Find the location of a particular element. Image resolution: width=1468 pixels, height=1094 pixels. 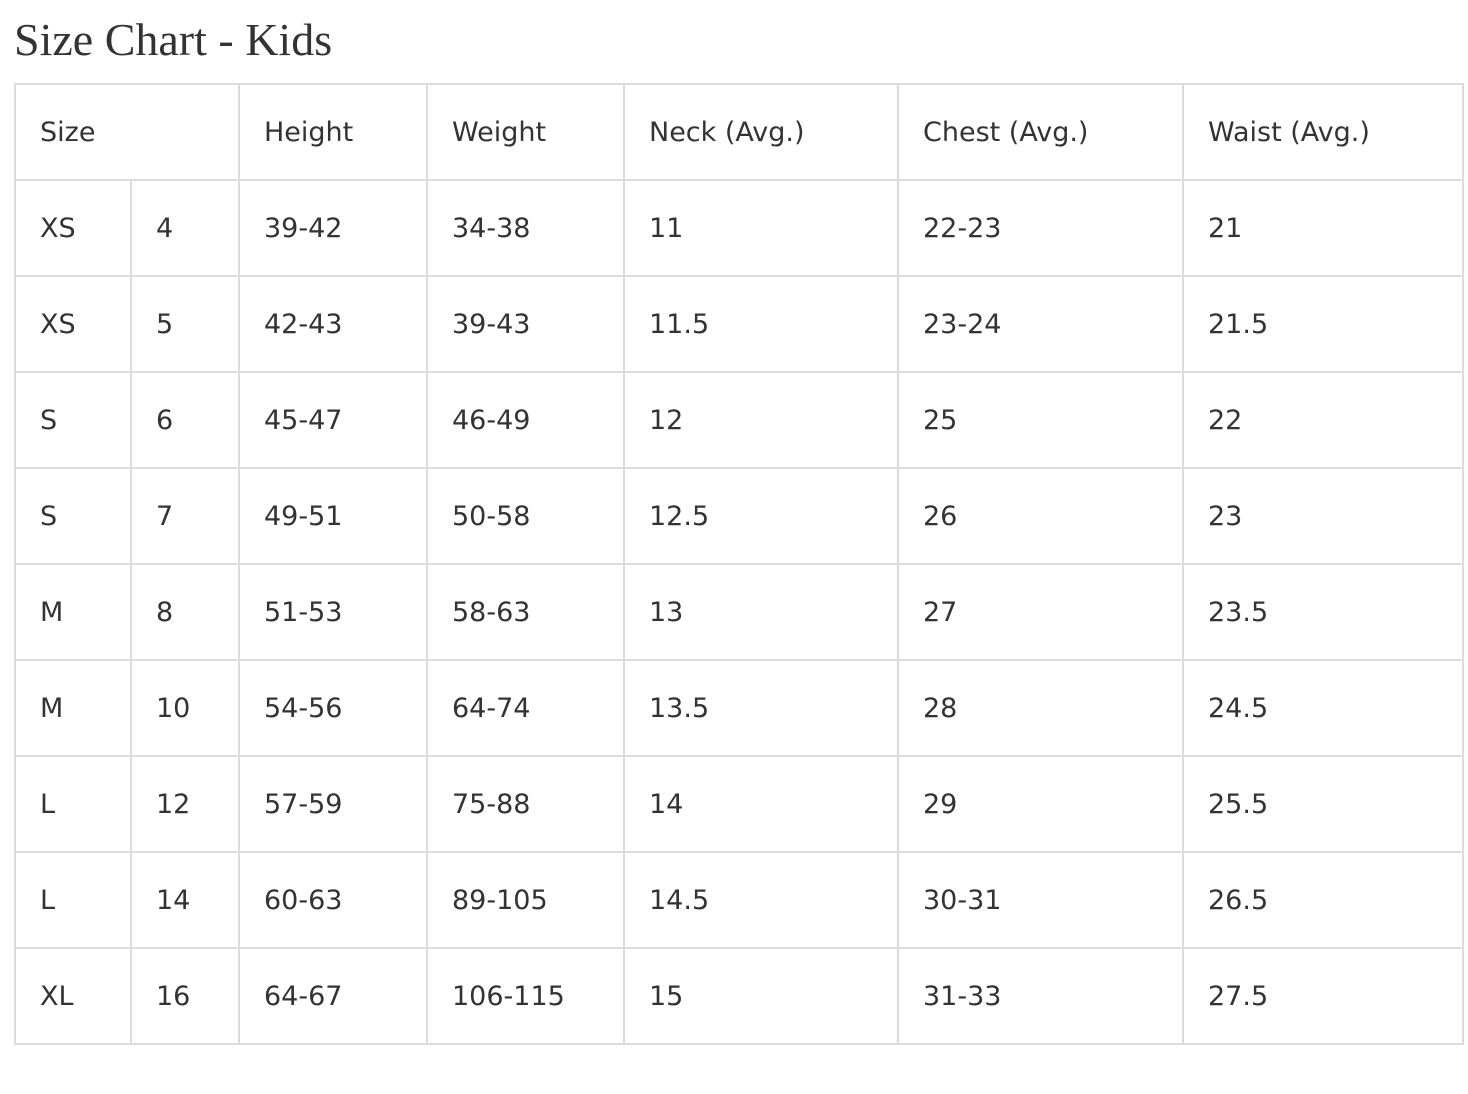

table-cell: 64-67 is located at coordinates (333, 996).